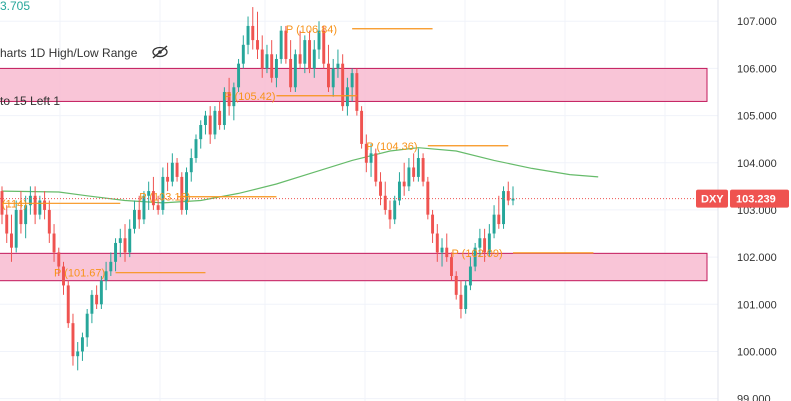 The height and width of the screenshot is (401, 791). What do you see at coordinates (69, 53) in the screenshot?
I see `indicator-title: harts 1D High/Low Range` at bounding box center [69, 53].